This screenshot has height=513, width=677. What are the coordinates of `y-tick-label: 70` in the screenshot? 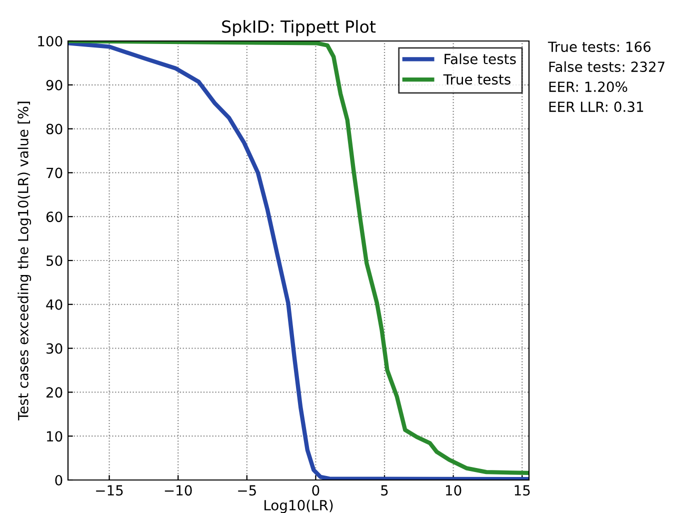 It's located at (54, 173).